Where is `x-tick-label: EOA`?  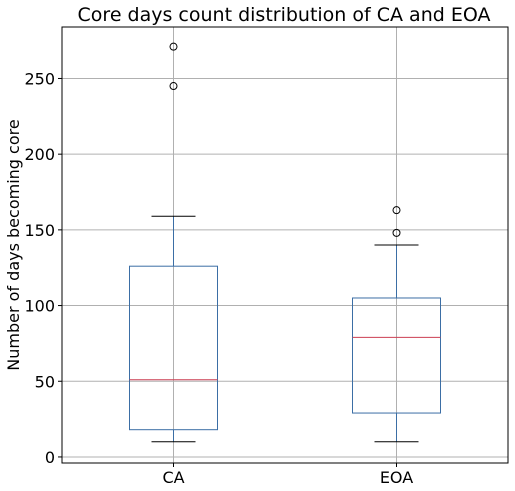
x-tick-label: EOA is located at coordinates (396, 477).